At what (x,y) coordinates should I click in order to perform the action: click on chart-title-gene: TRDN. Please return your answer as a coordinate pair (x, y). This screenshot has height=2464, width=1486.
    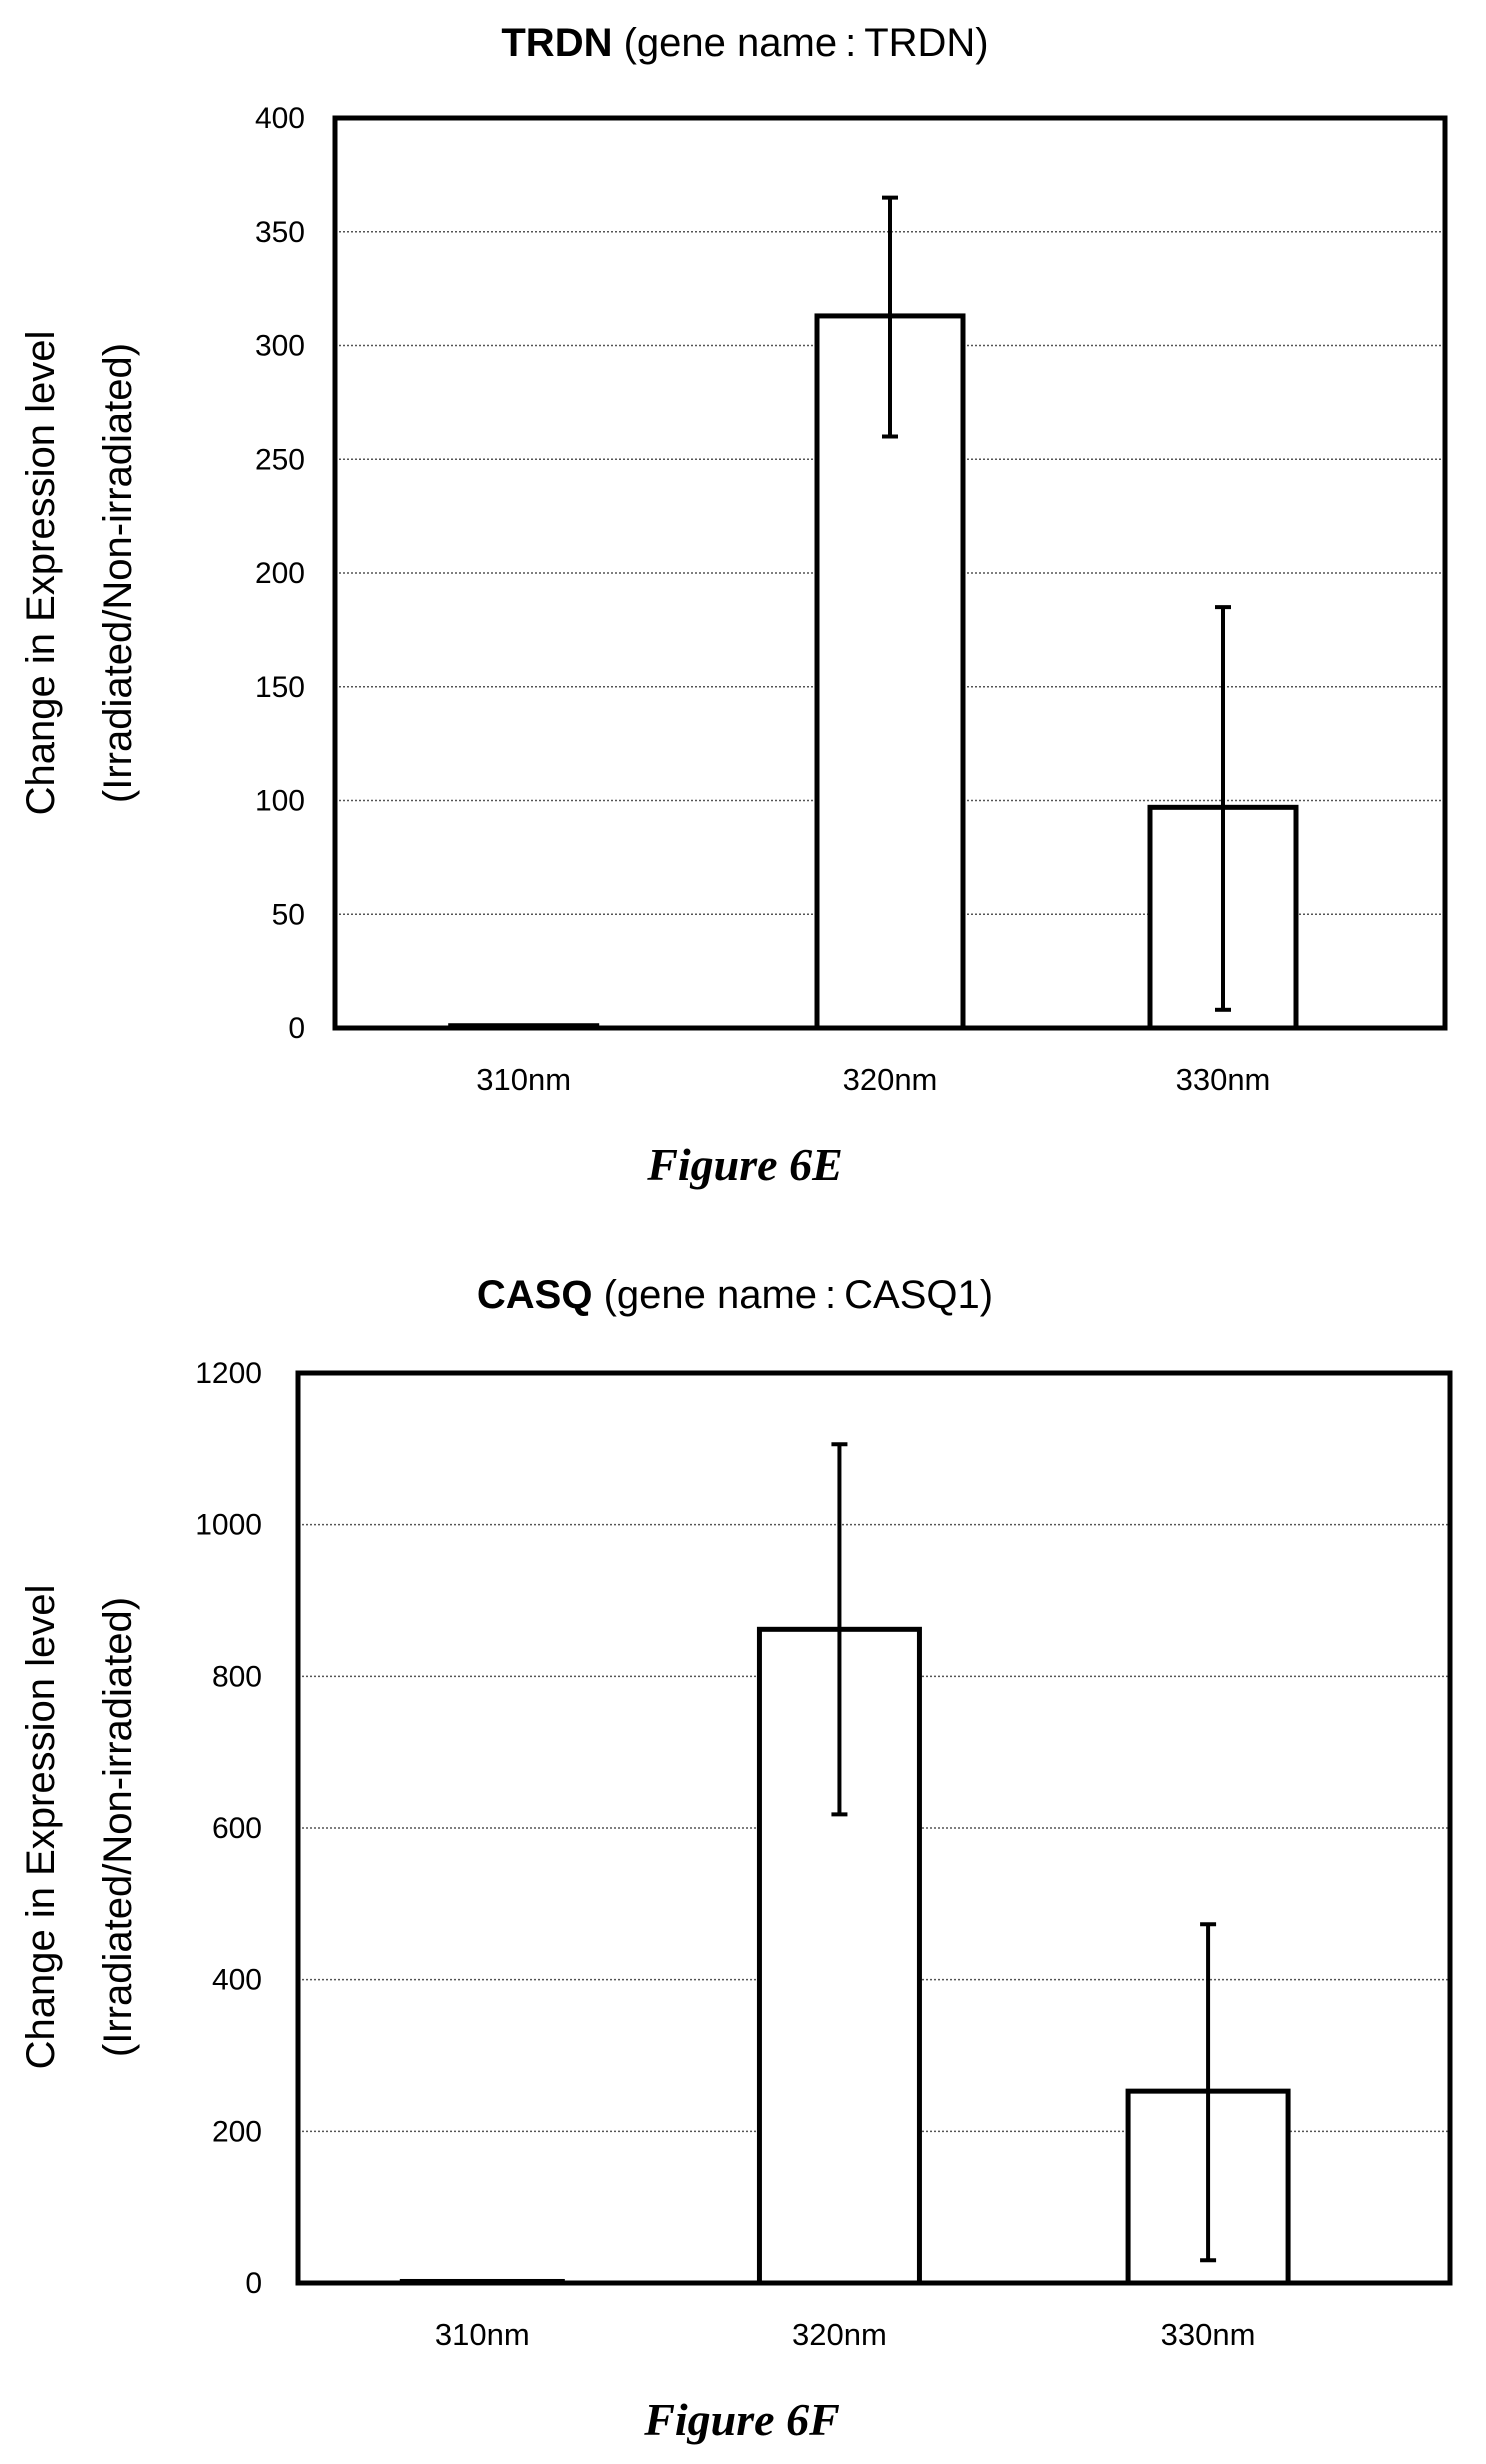
    Looking at the image, I should click on (556, 43).